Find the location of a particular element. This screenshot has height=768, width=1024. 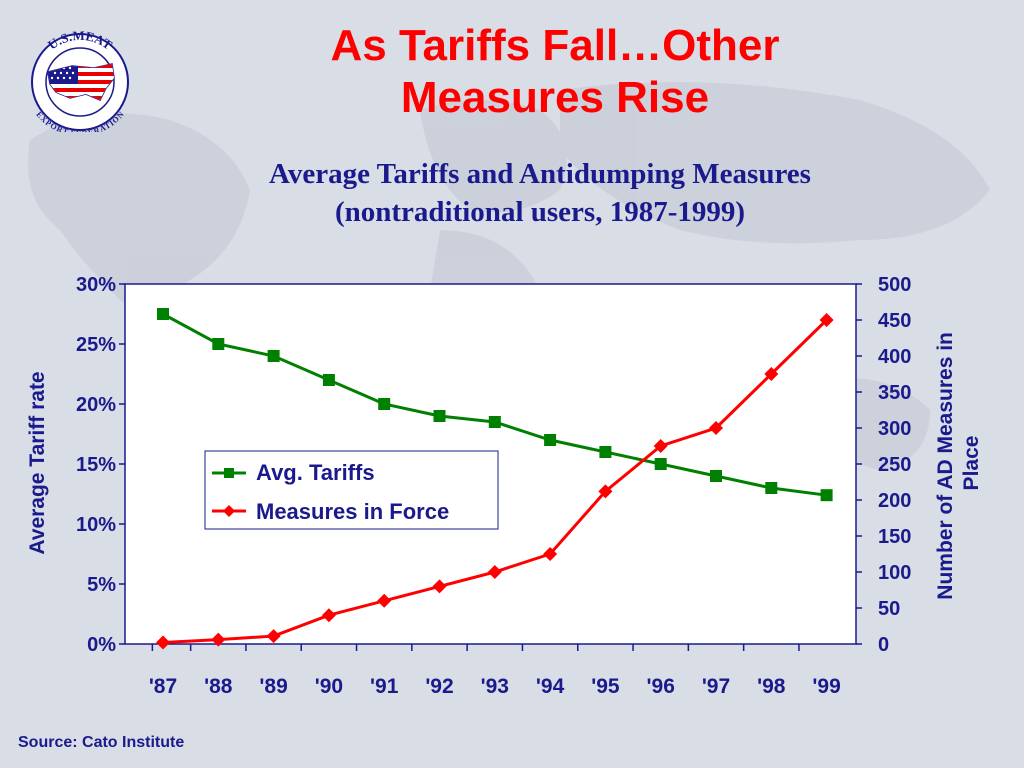

x-tick-label: '90 is located at coordinates (329, 686).